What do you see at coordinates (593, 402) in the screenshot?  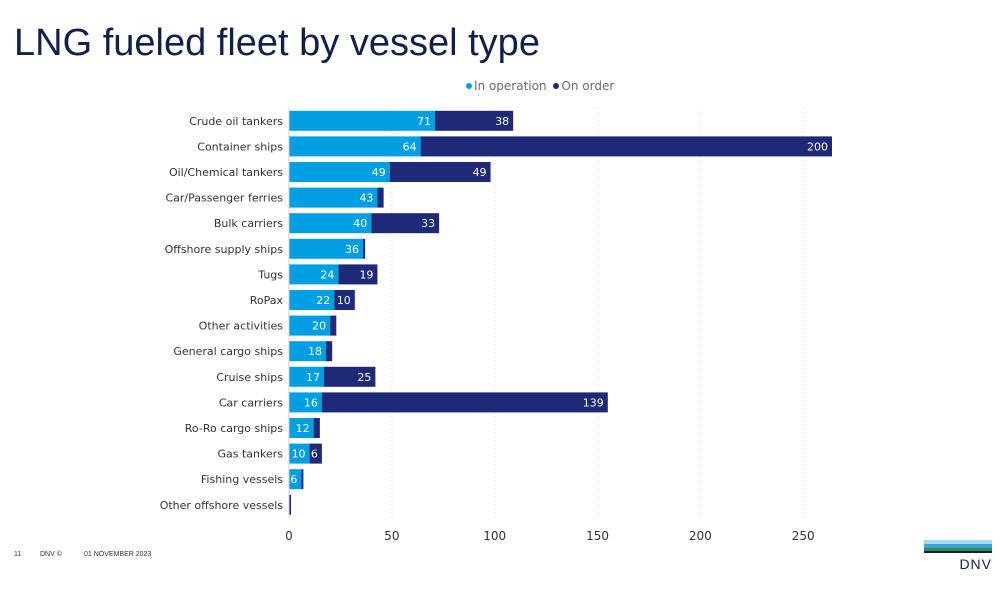 I see `data-label-on-order: 139` at bounding box center [593, 402].